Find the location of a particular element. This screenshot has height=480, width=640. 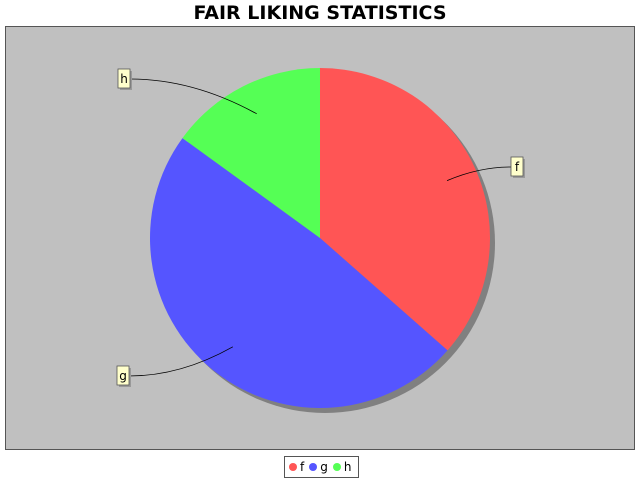

legend-label-g: g is located at coordinates (324, 467).